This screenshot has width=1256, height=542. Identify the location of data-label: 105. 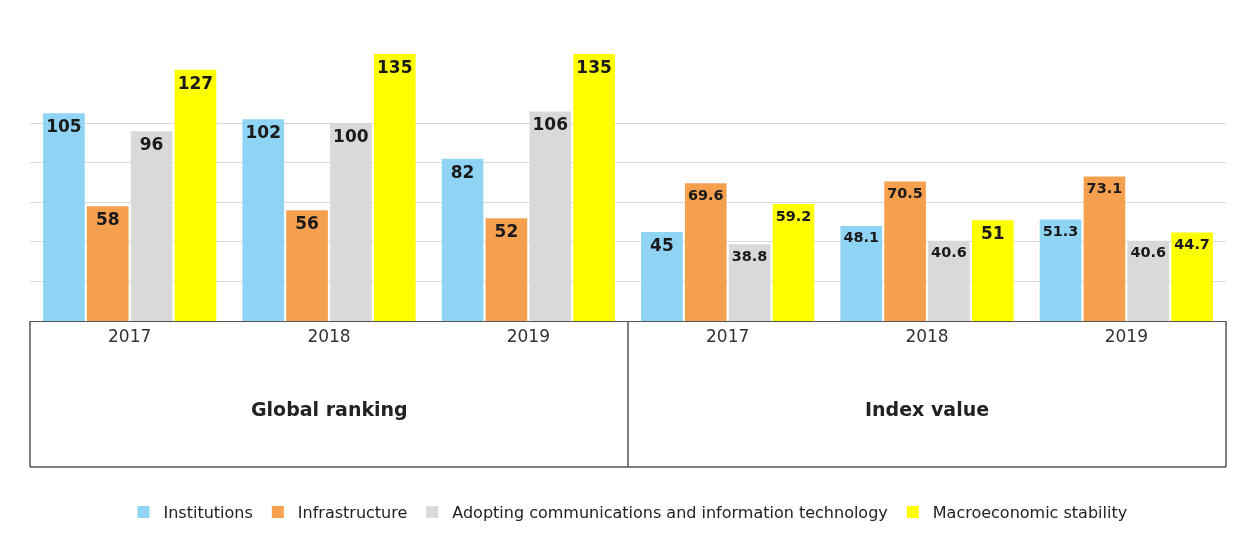
(64, 126).